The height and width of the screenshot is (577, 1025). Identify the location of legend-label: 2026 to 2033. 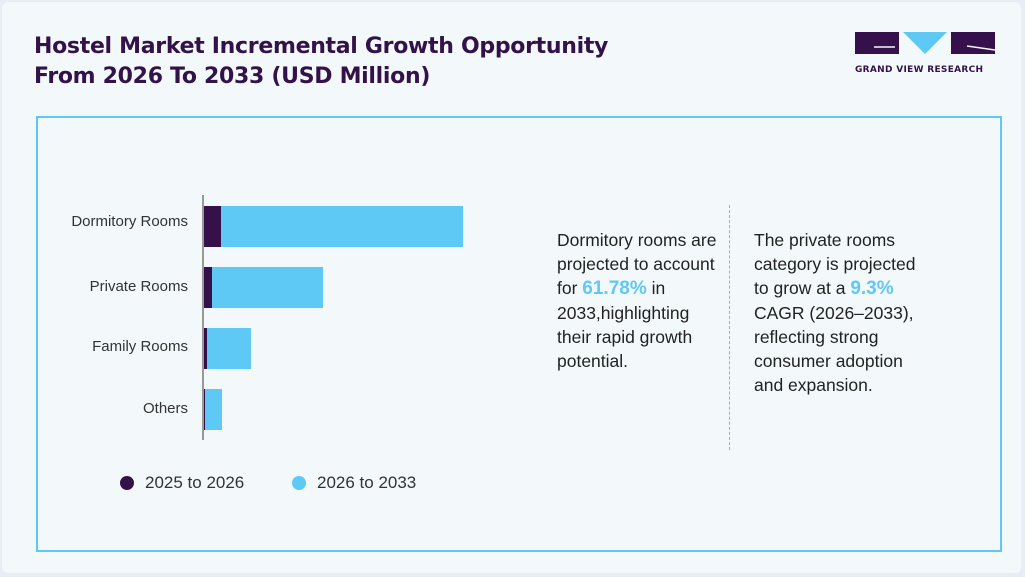
(367, 482).